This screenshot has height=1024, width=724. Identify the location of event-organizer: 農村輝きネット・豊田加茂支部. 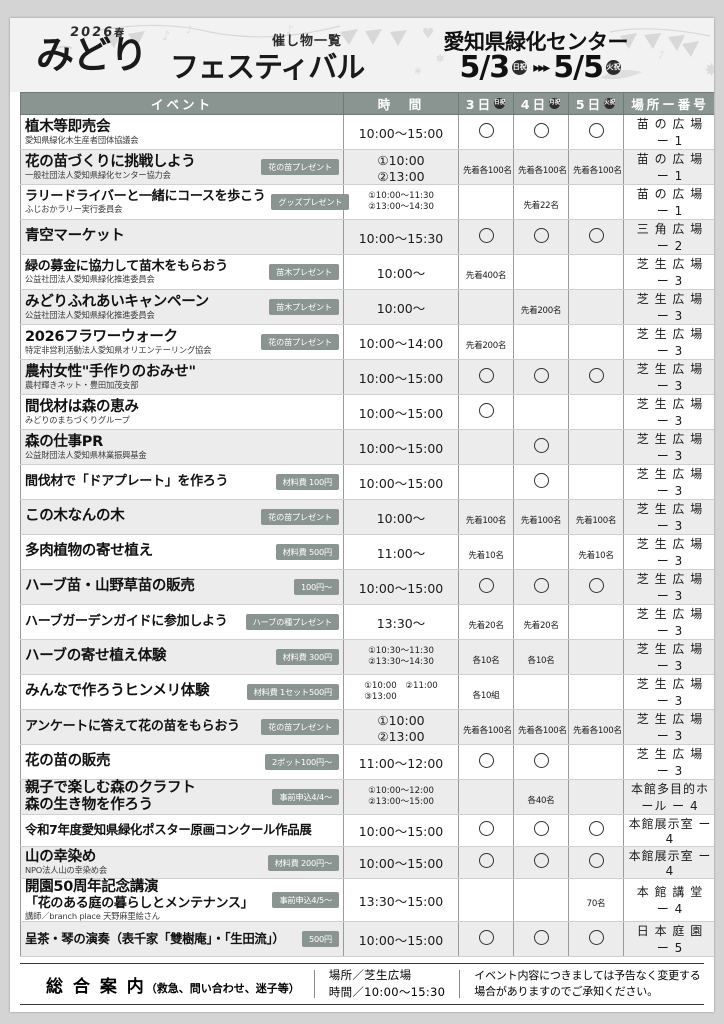
(82, 384).